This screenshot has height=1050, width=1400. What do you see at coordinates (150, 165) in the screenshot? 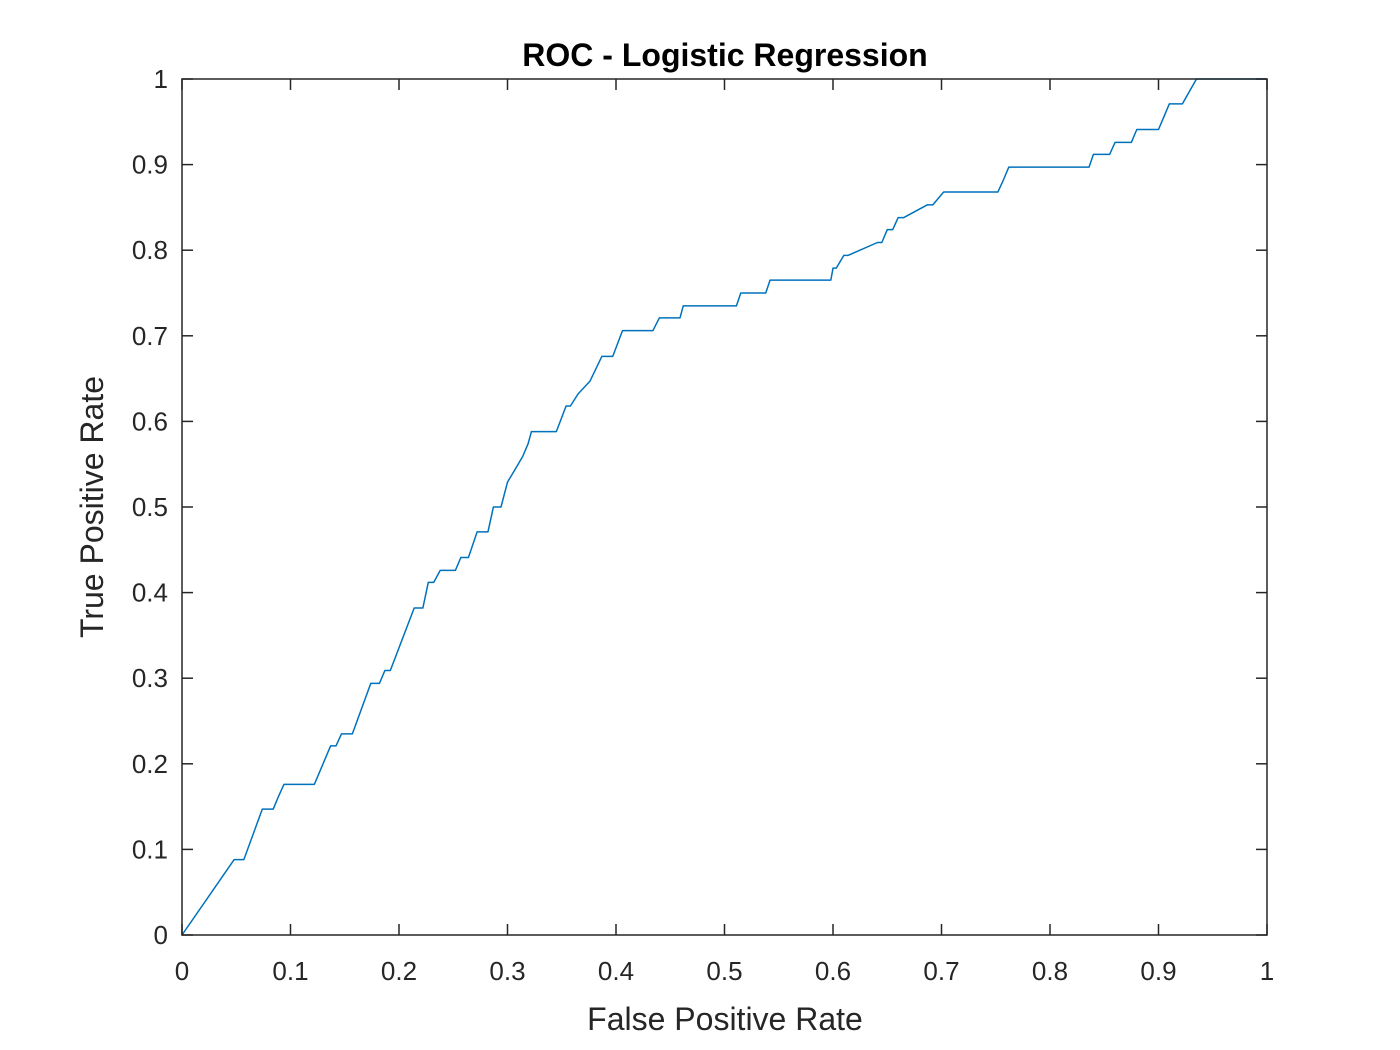
I see `y-tick-label: 0.9` at bounding box center [150, 165].